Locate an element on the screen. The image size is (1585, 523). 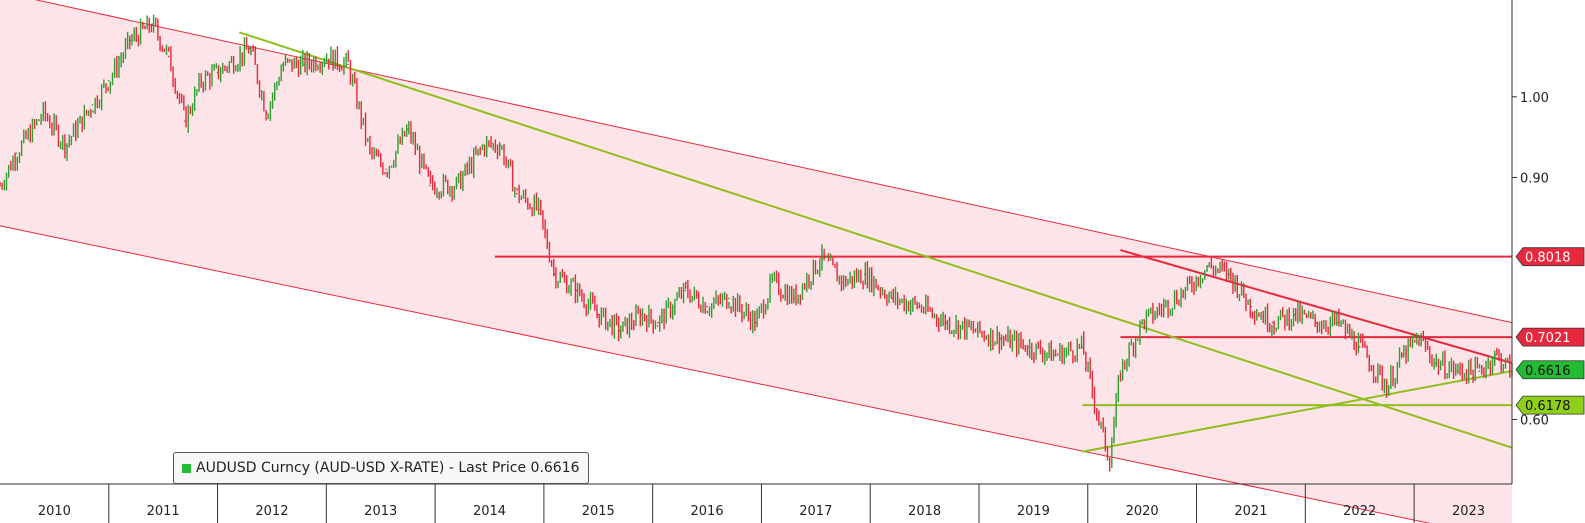
x-tick-label: 2019 is located at coordinates (1033, 511).